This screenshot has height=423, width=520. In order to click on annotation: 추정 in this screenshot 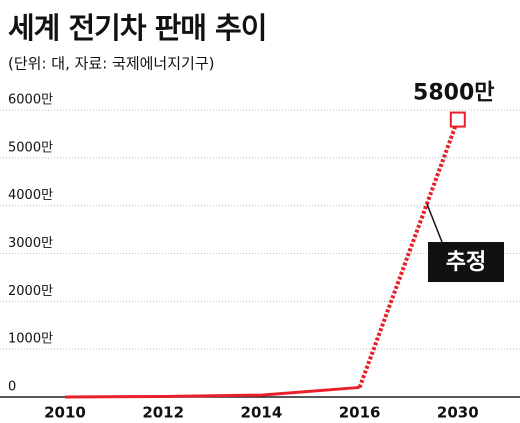, I will do `click(466, 262)`.